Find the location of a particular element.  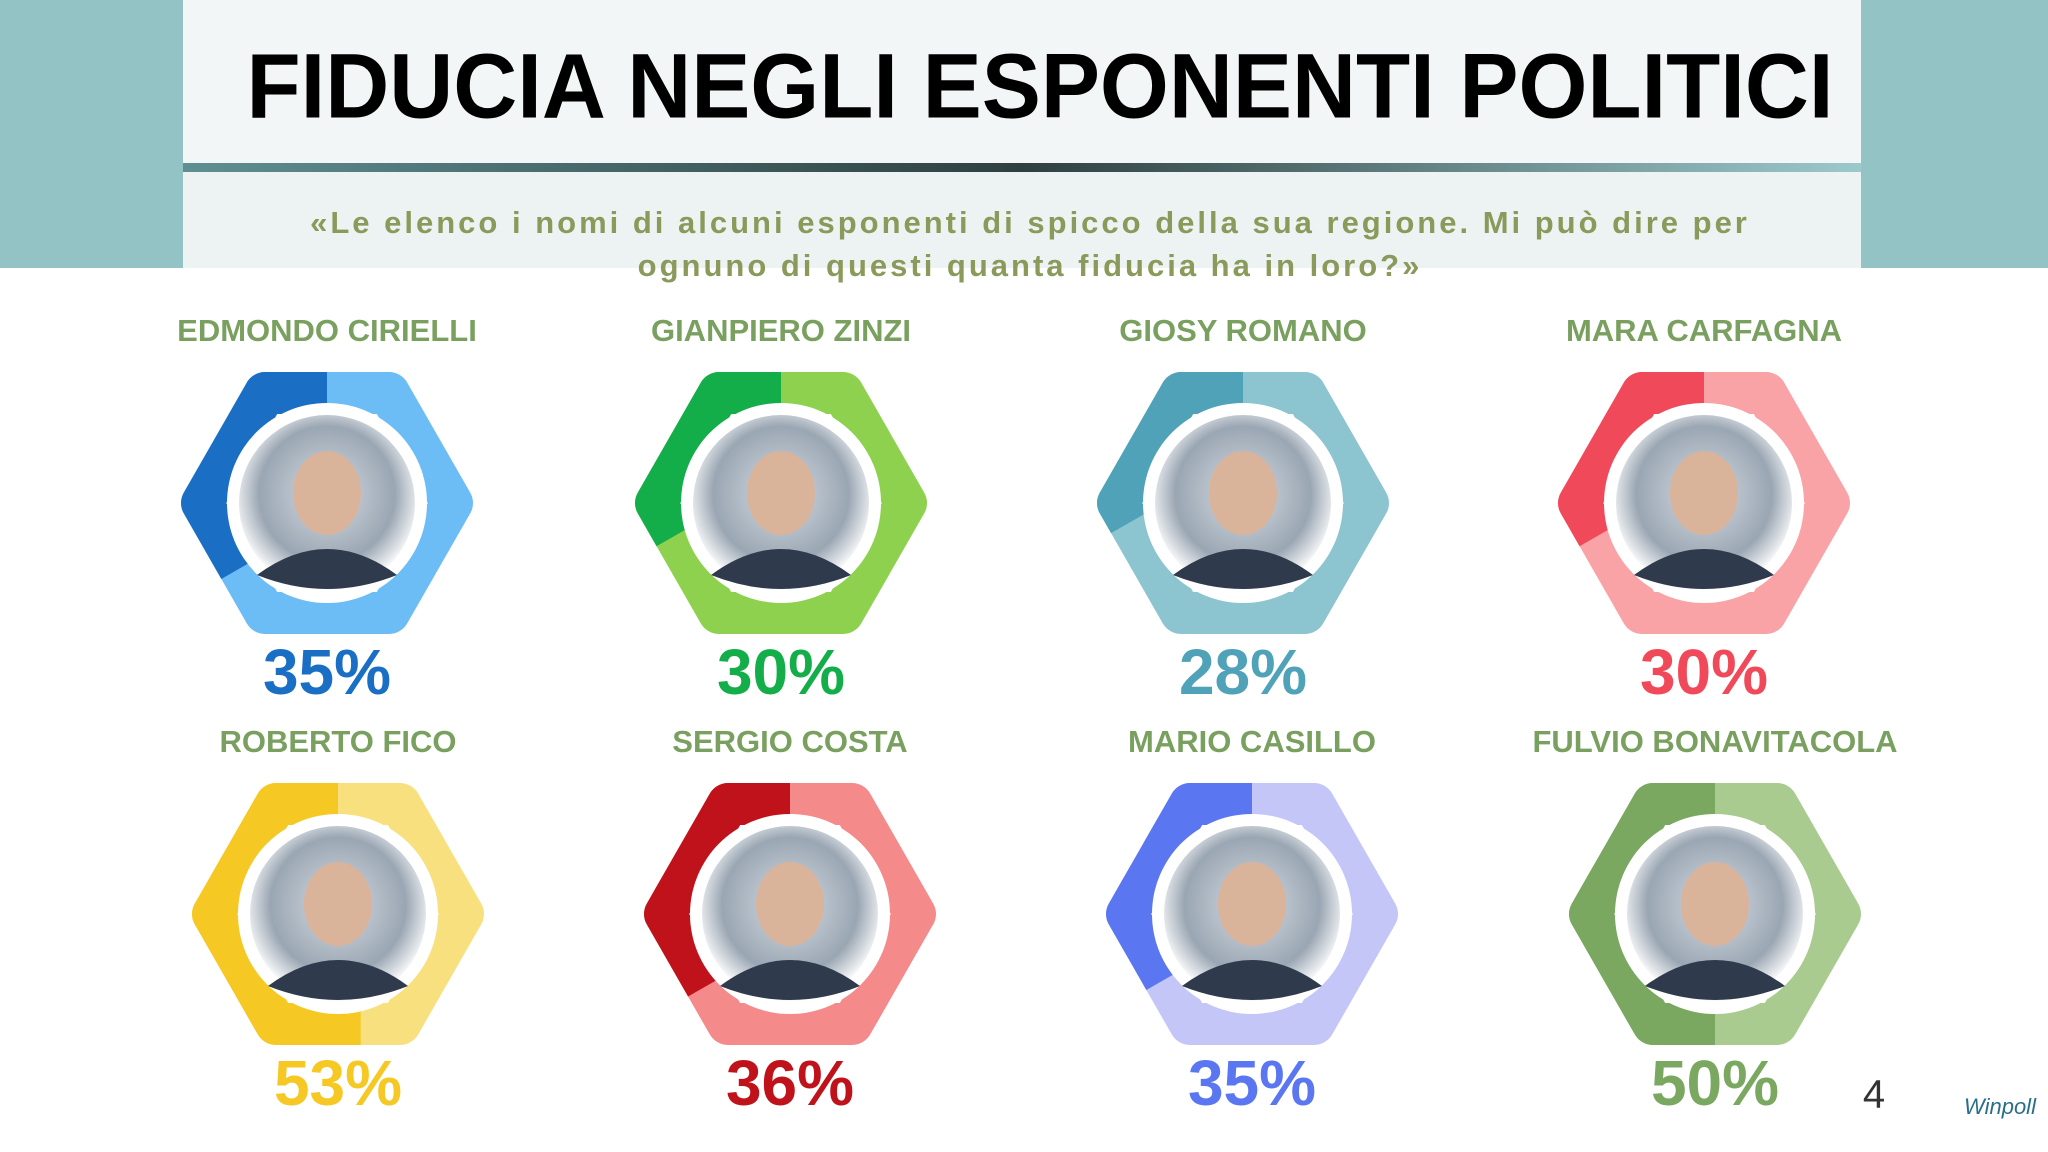

page-number: 4 is located at coordinates (1874, 1095).